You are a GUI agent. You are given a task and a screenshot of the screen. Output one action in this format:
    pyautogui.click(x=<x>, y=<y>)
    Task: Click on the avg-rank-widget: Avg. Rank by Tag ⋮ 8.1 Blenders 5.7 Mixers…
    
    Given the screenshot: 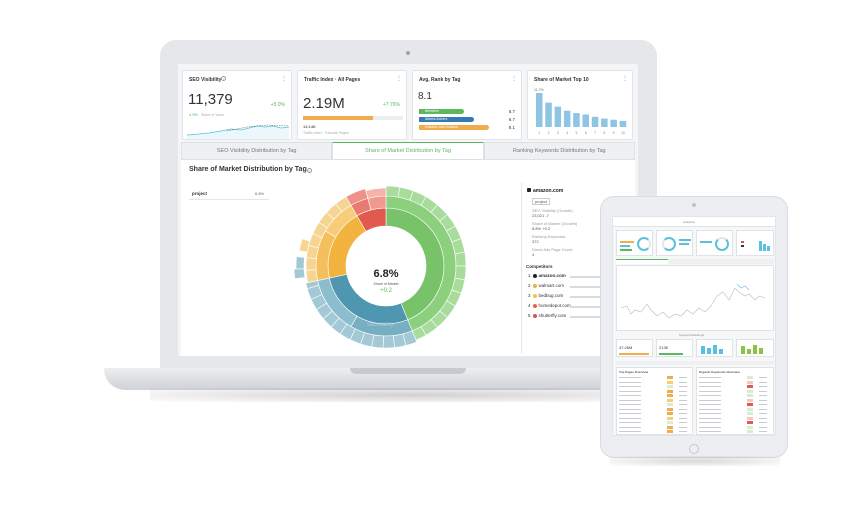 What is the action you would take?
    pyautogui.click(x=467, y=105)
    